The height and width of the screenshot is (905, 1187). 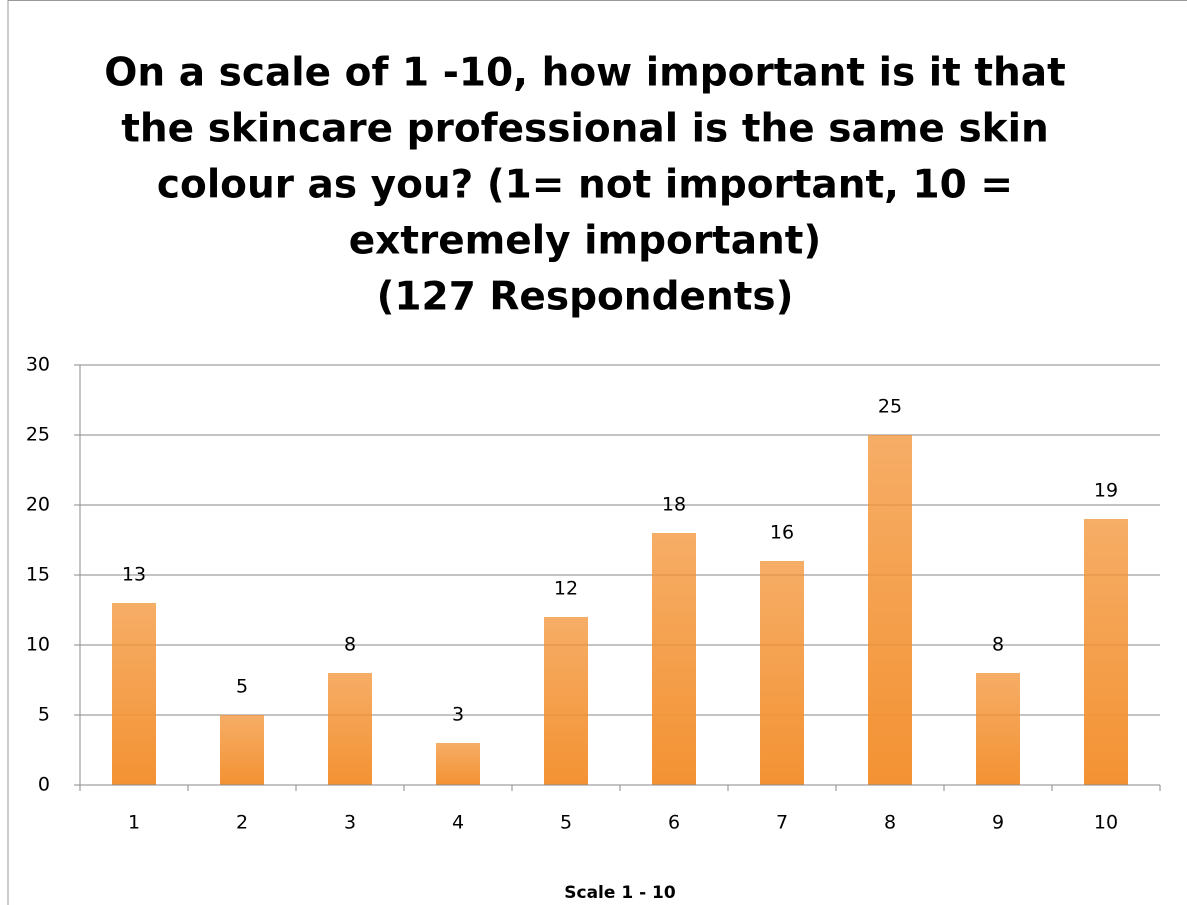 I want to click on y-tick-label: 0, so click(x=44, y=785).